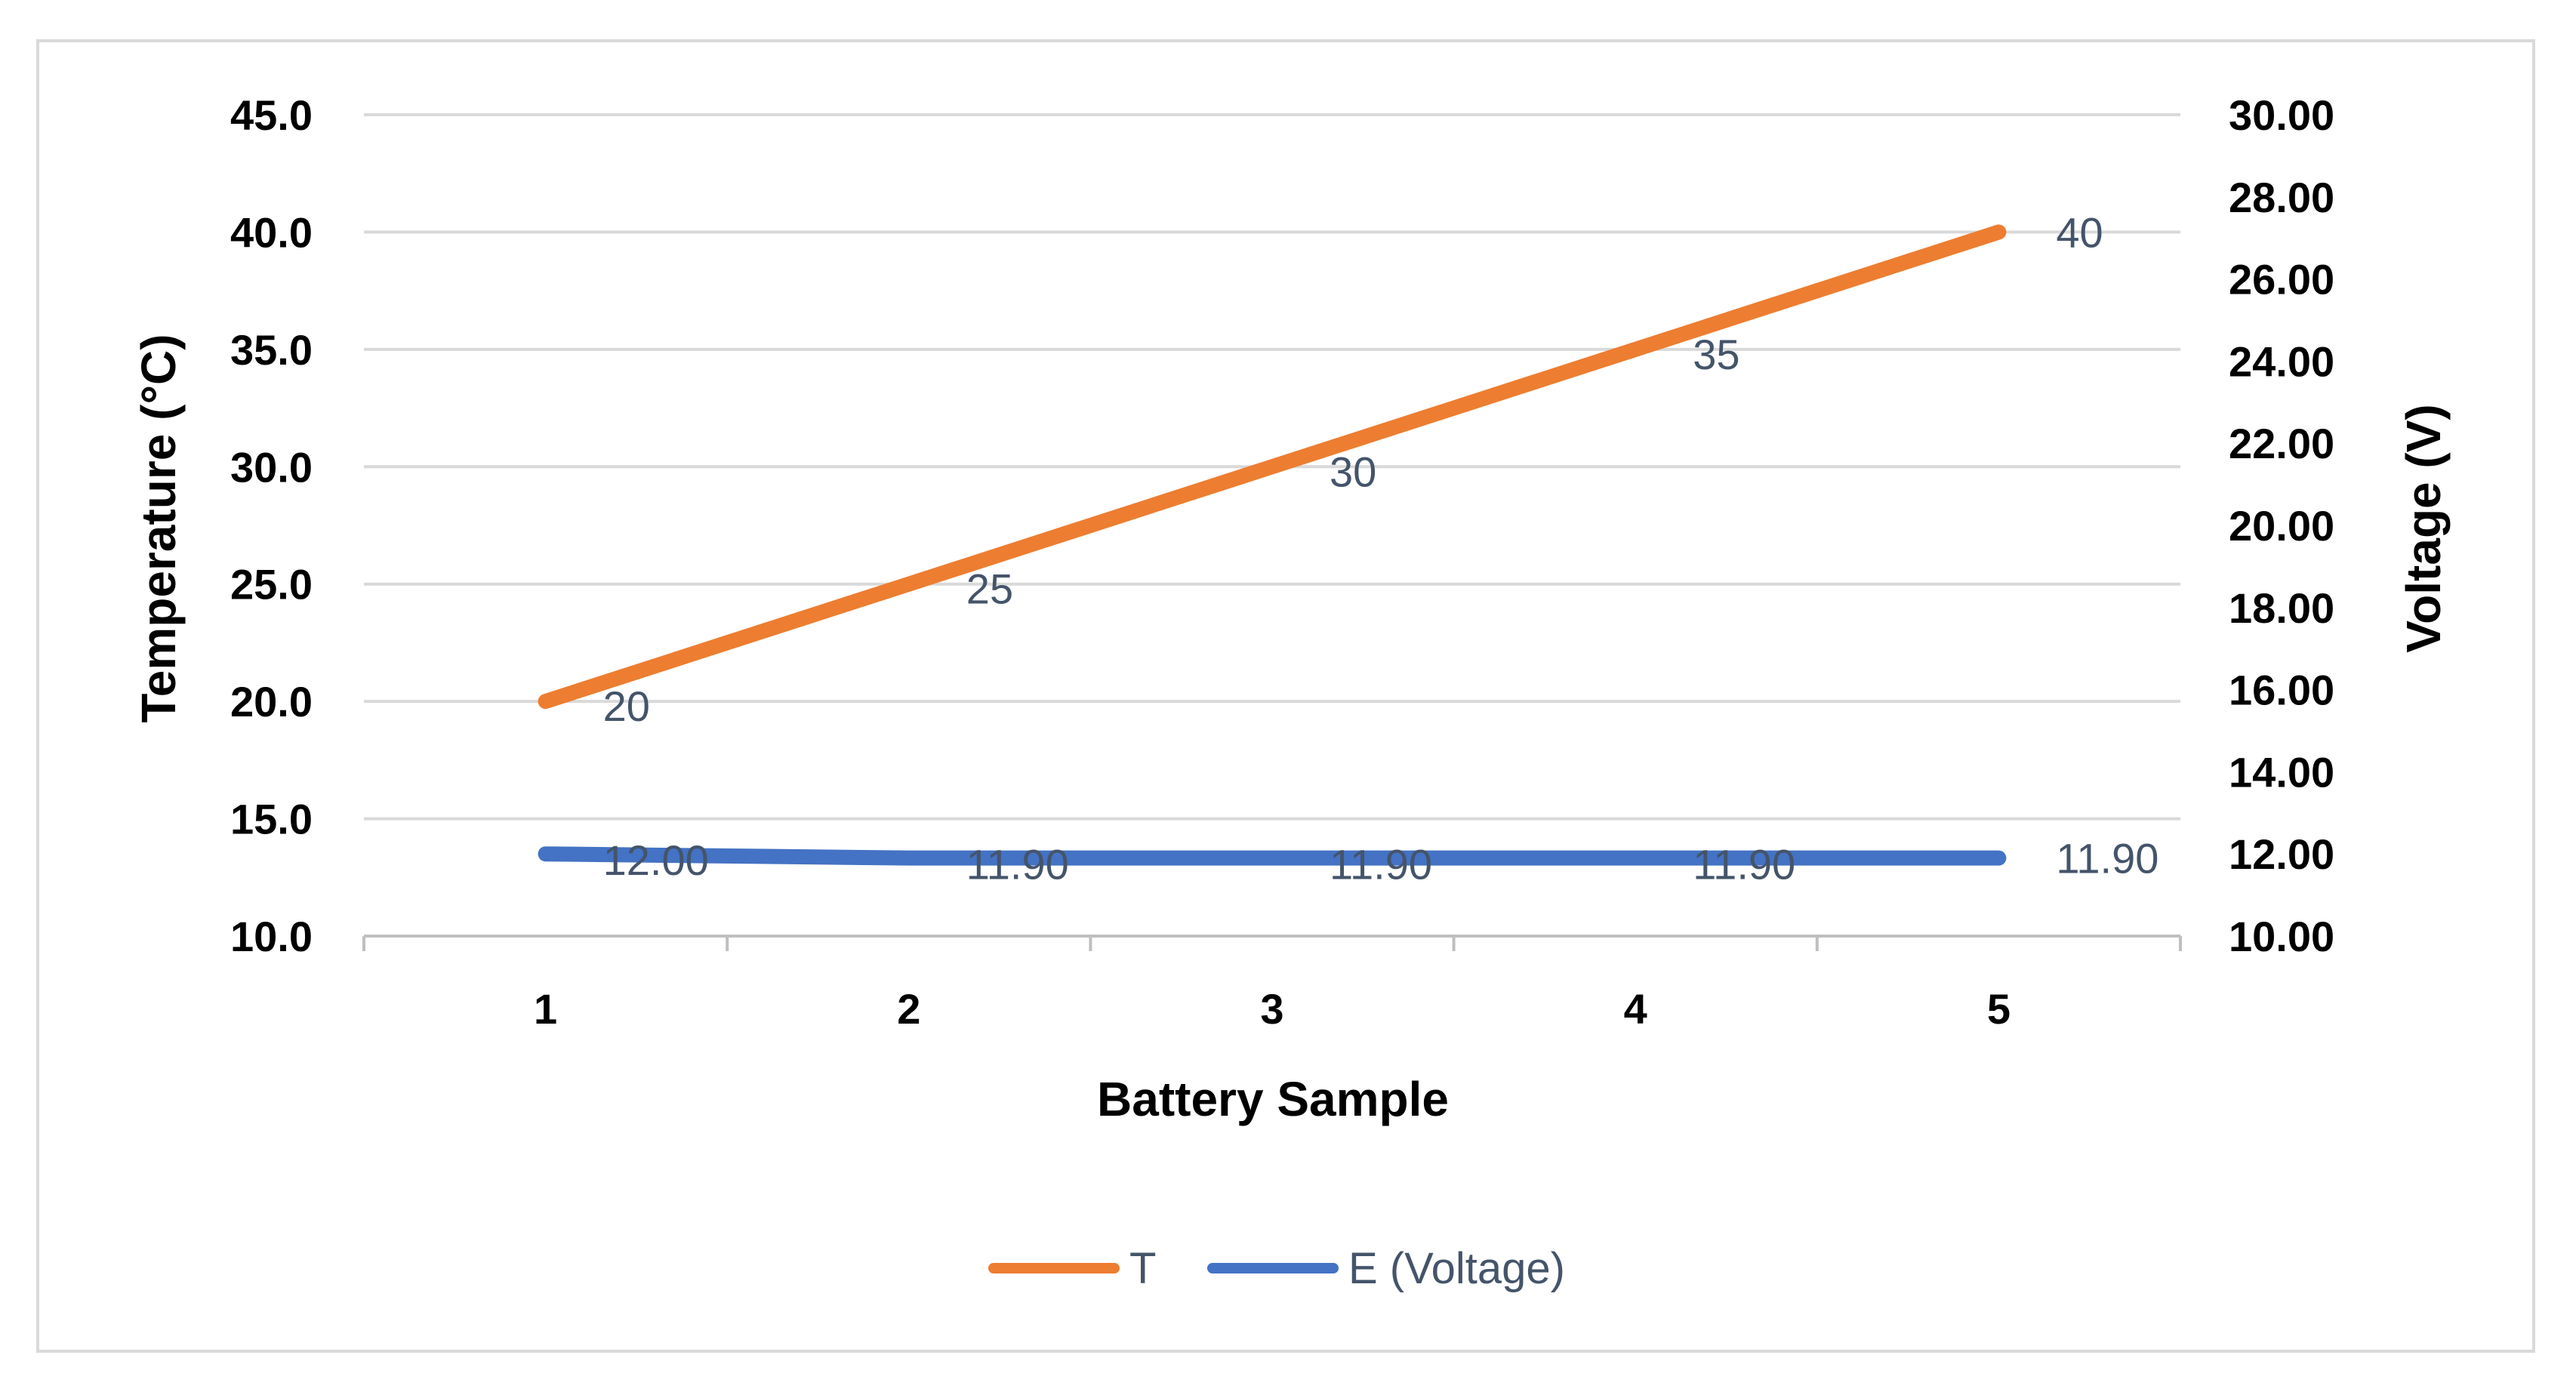 The image size is (2576, 1392). What do you see at coordinates (2281, 936) in the screenshot?
I see `y2-tick-label: 10.00` at bounding box center [2281, 936].